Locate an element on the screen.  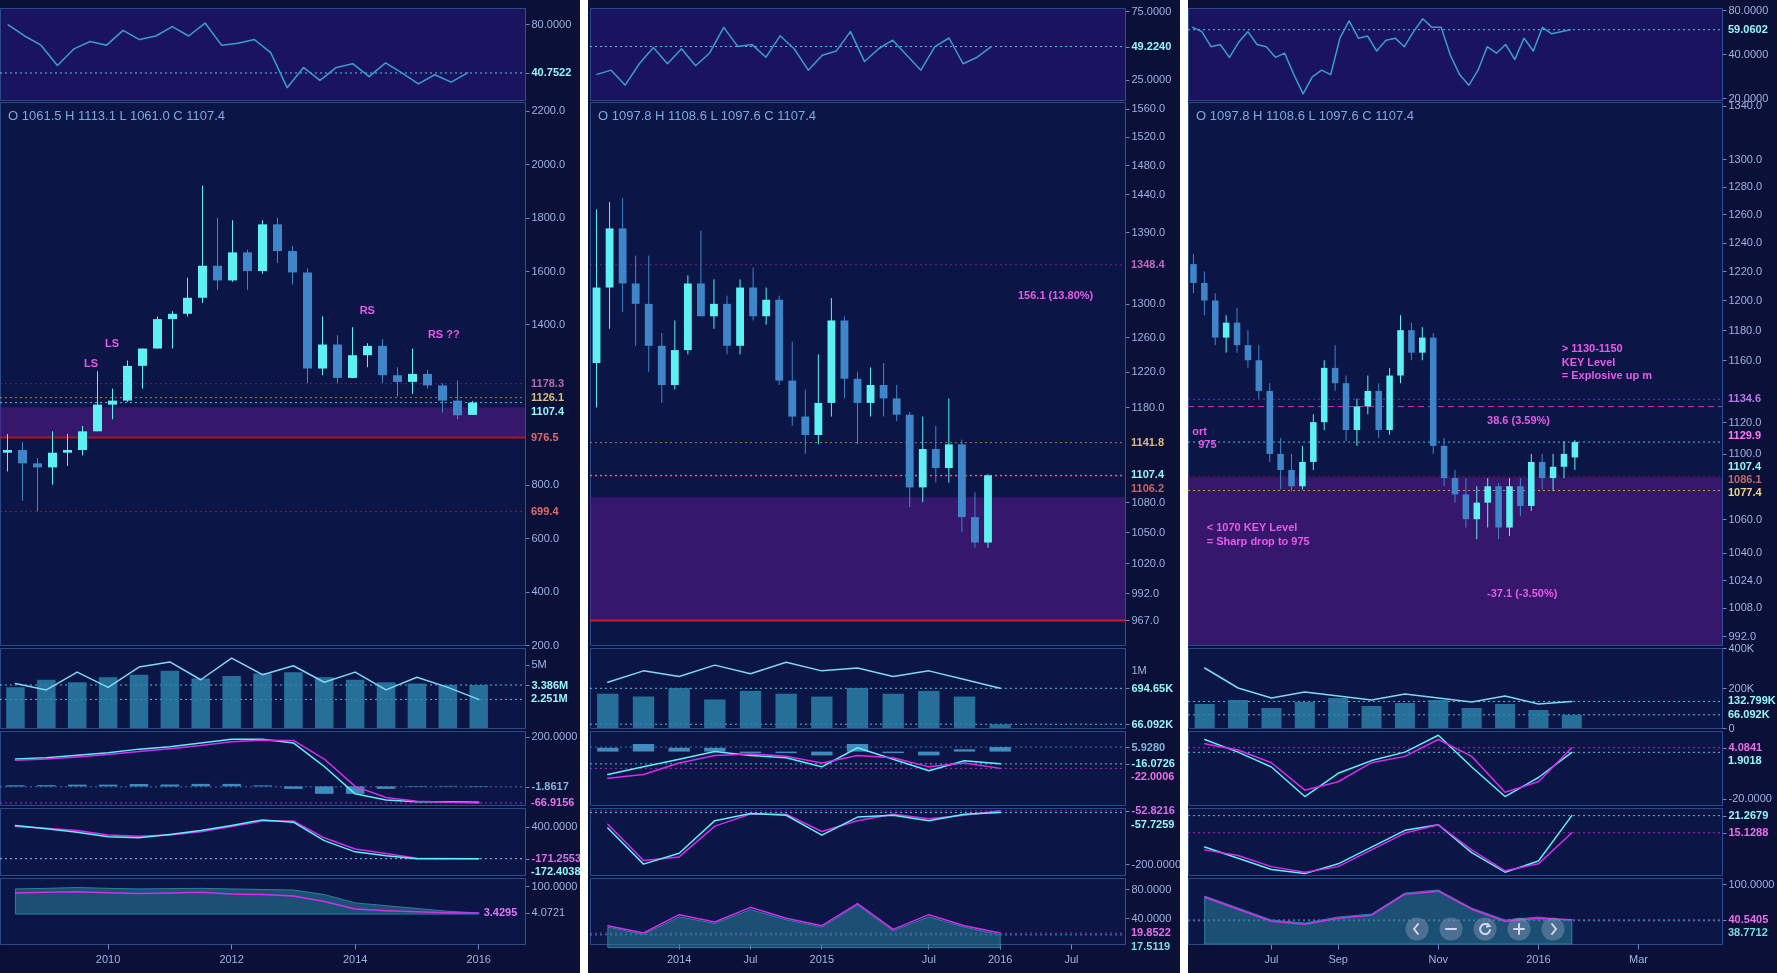
ref-line-label: 1178.3 is located at coordinates (548, 382).